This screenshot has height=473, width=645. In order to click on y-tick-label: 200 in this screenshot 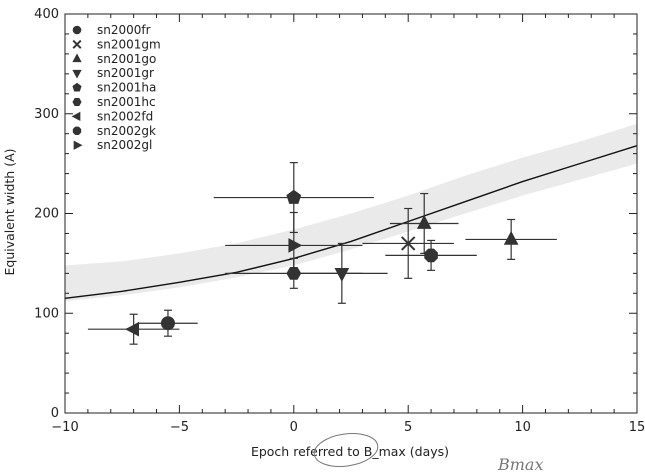, I will do `click(46, 214)`.